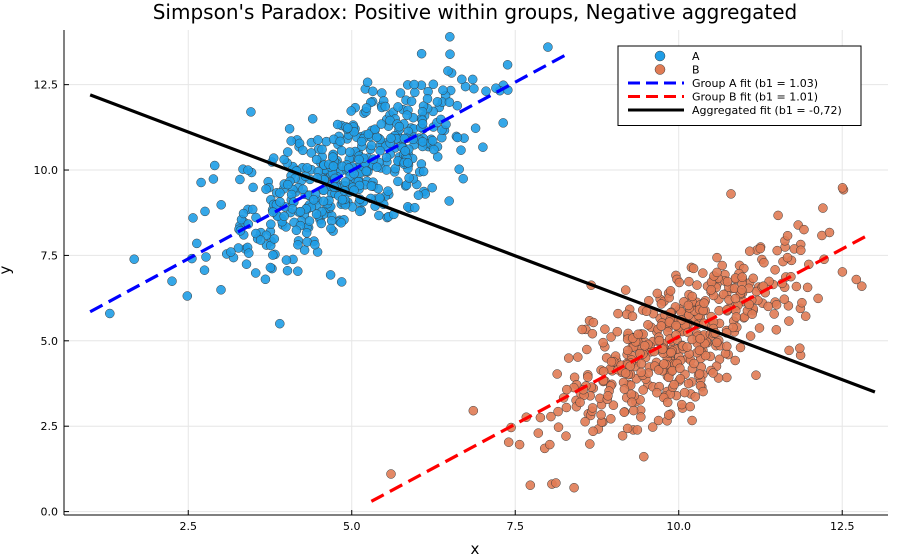 Image resolution: width=900 pixels, height=560 pixels. Describe the element at coordinates (755, 83) in the screenshot. I see `legend-entry: Group A fit (b1 = 1.03)` at that location.